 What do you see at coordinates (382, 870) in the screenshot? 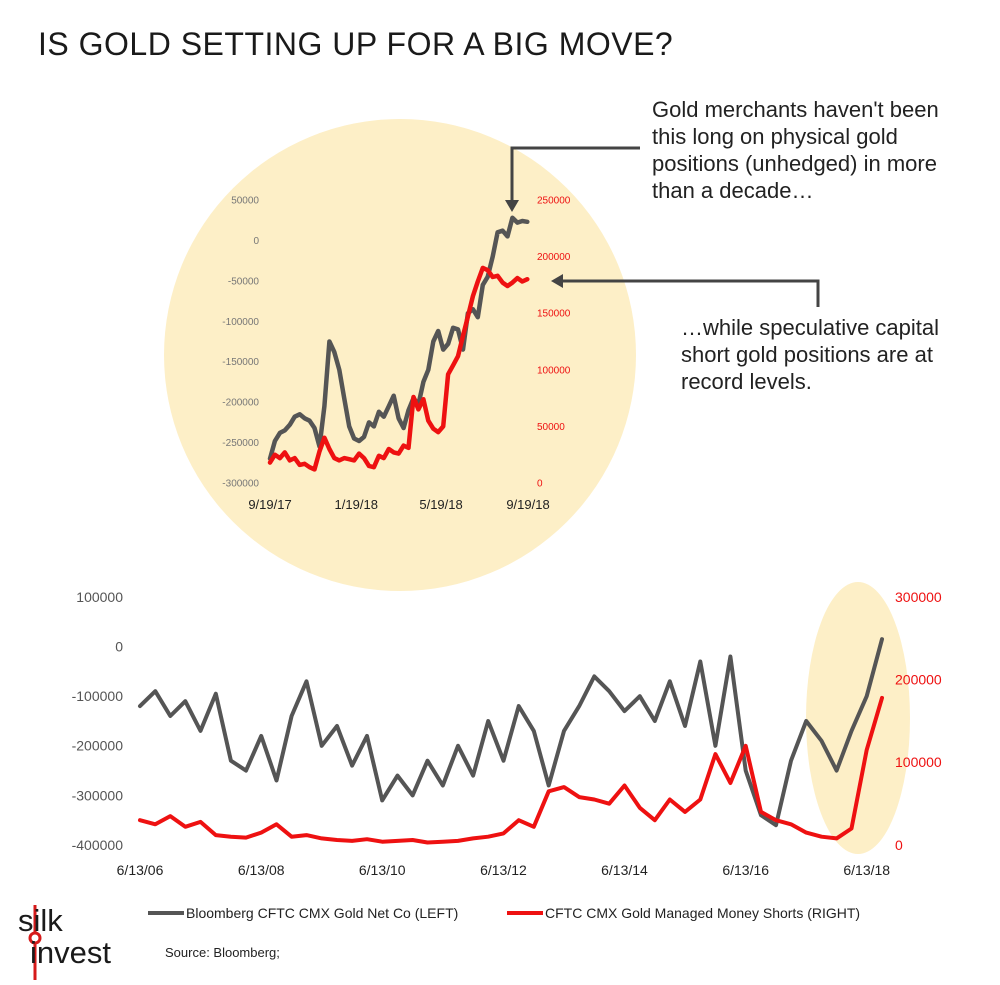
I see `x-tick-label-1-2: 6/13/10` at bounding box center [382, 870].